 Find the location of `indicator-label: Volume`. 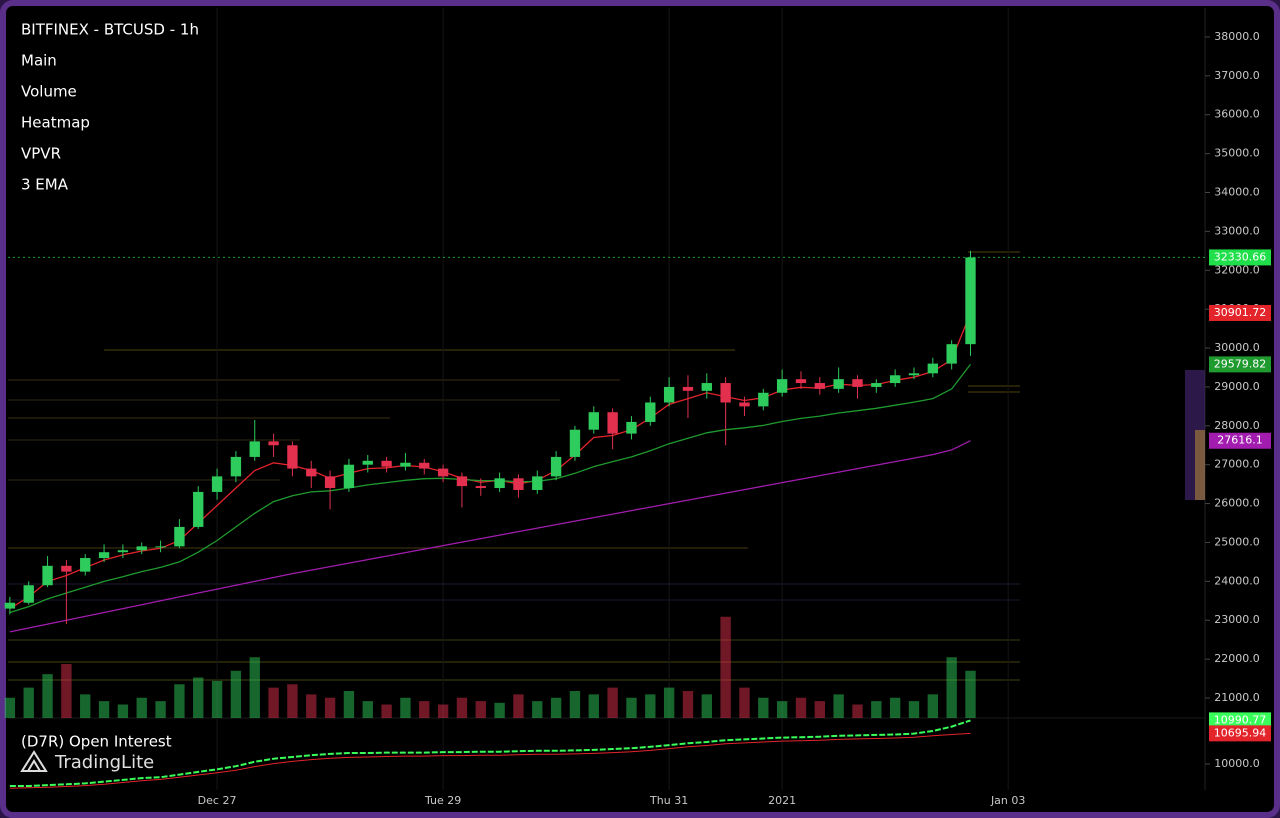

indicator-label: Volume is located at coordinates (49, 92).